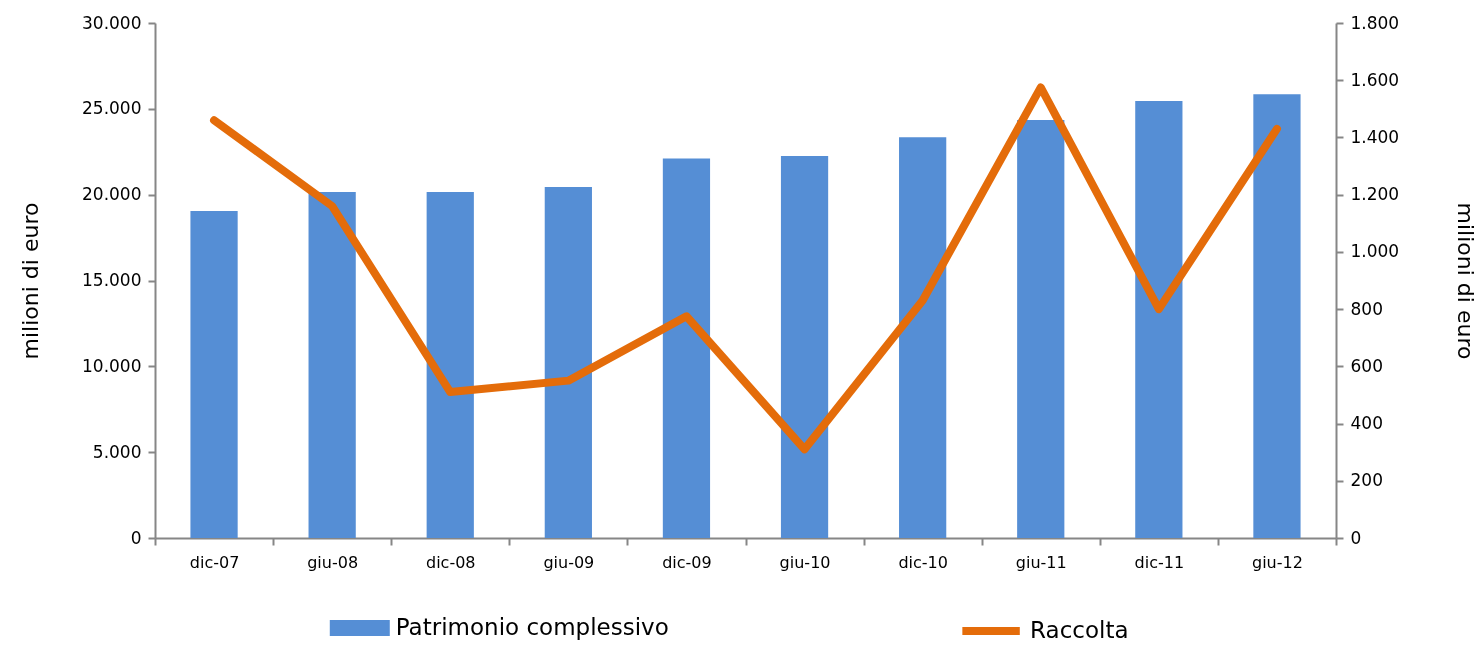 This screenshot has width=1484, height=656. What do you see at coordinates (1277, 562) in the screenshot?
I see `x-tick-label: giu-12` at bounding box center [1277, 562].